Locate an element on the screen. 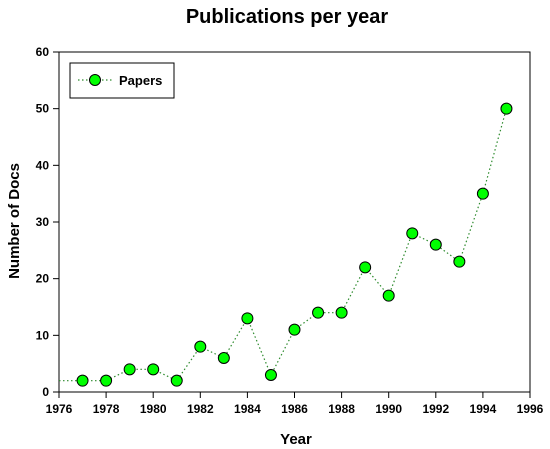  x-axis-label: Year is located at coordinates (296, 439).